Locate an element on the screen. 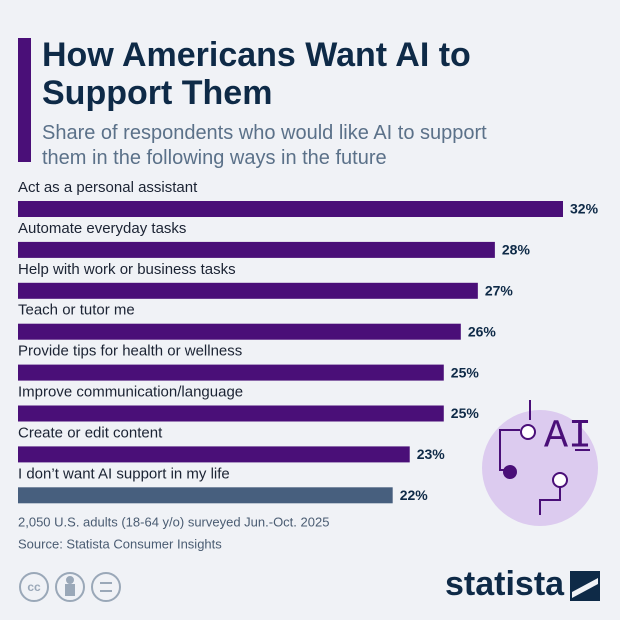 The width and height of the screenshot is (620, 620). value-label: 28% is located at coordinates (516, 250).